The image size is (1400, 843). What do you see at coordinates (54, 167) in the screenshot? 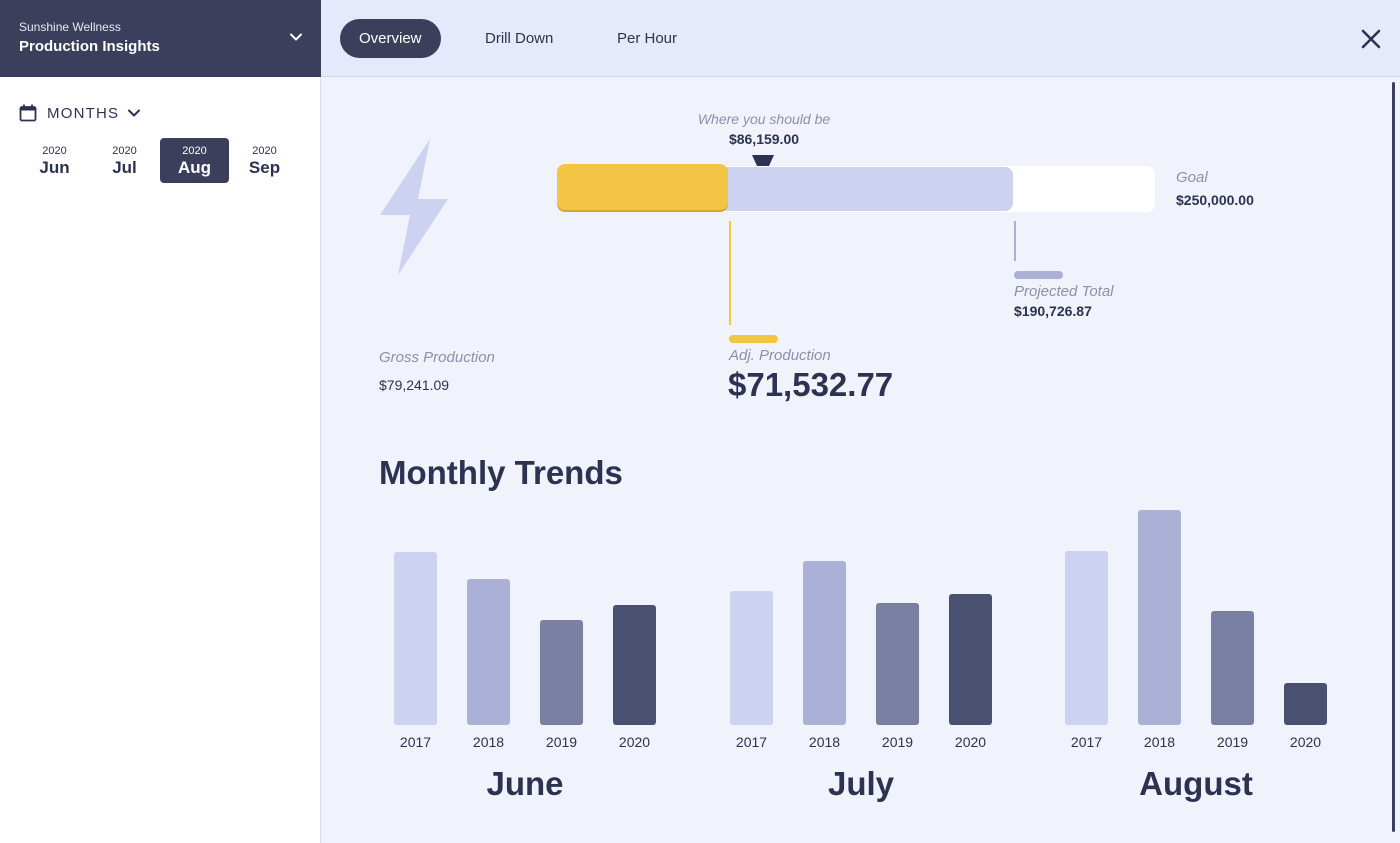
I see `month-label: Jun` at bounding box center [54, 167].